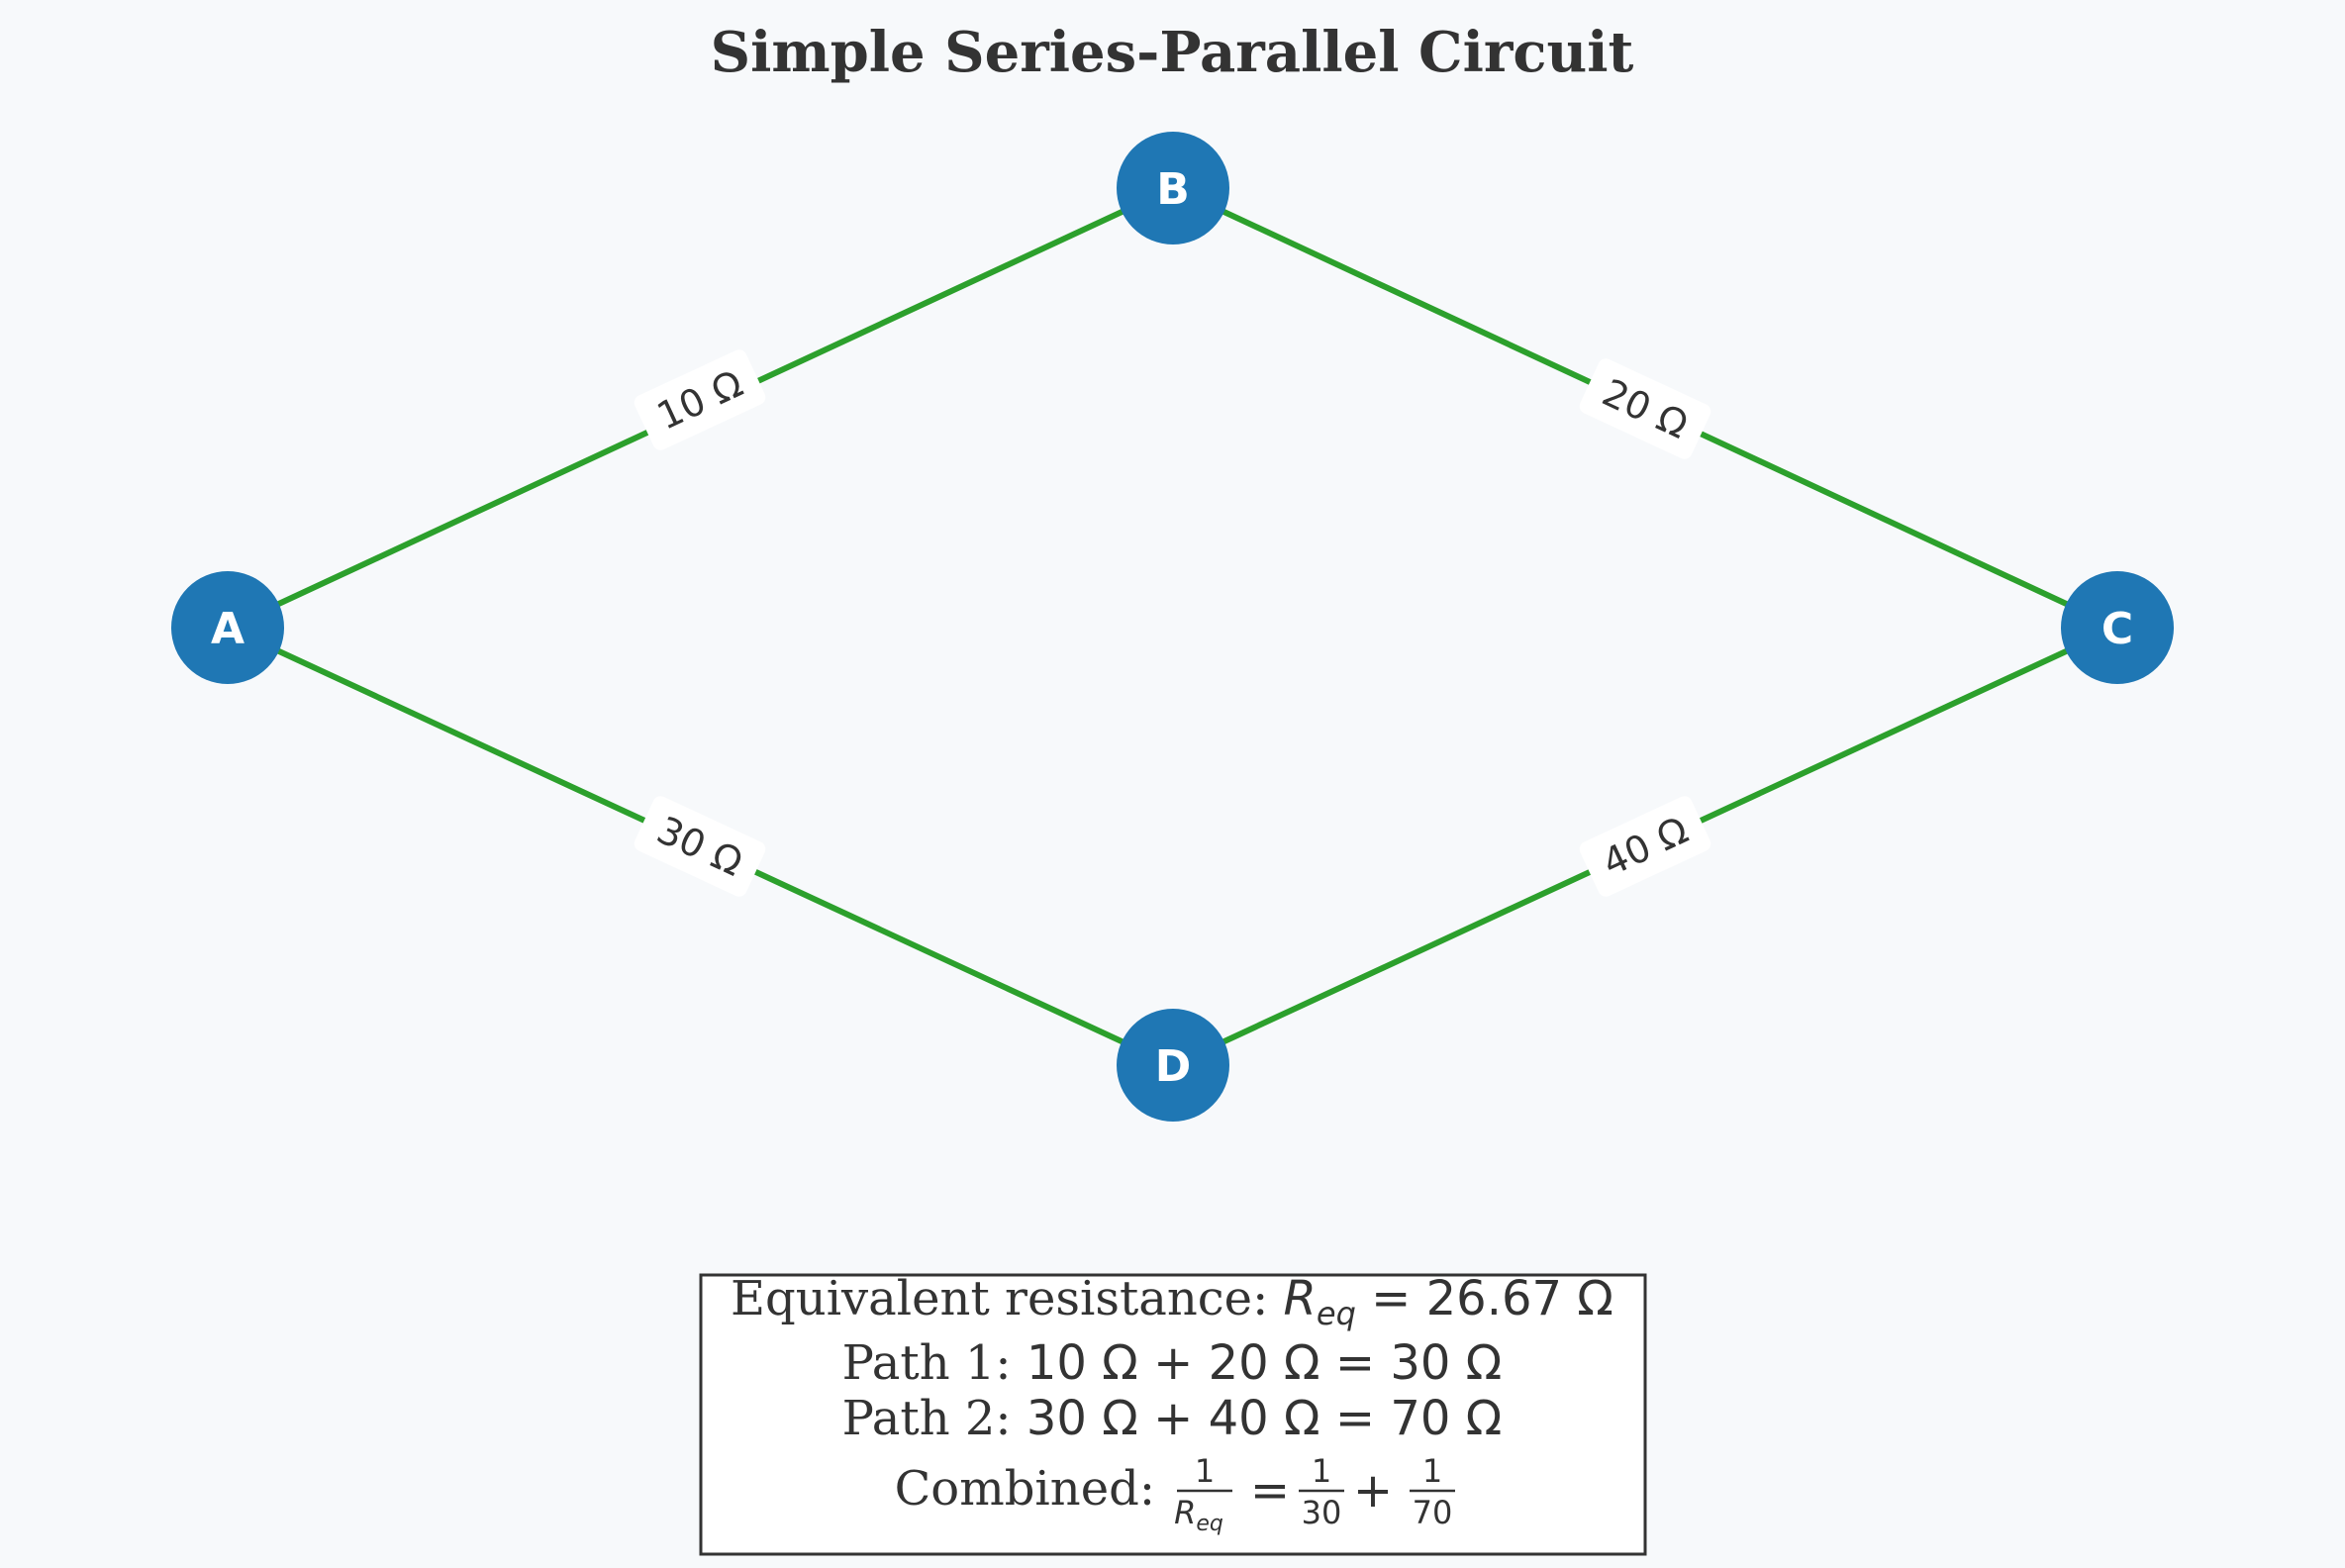  I want to click on node-a-circle, so click(227, 627).